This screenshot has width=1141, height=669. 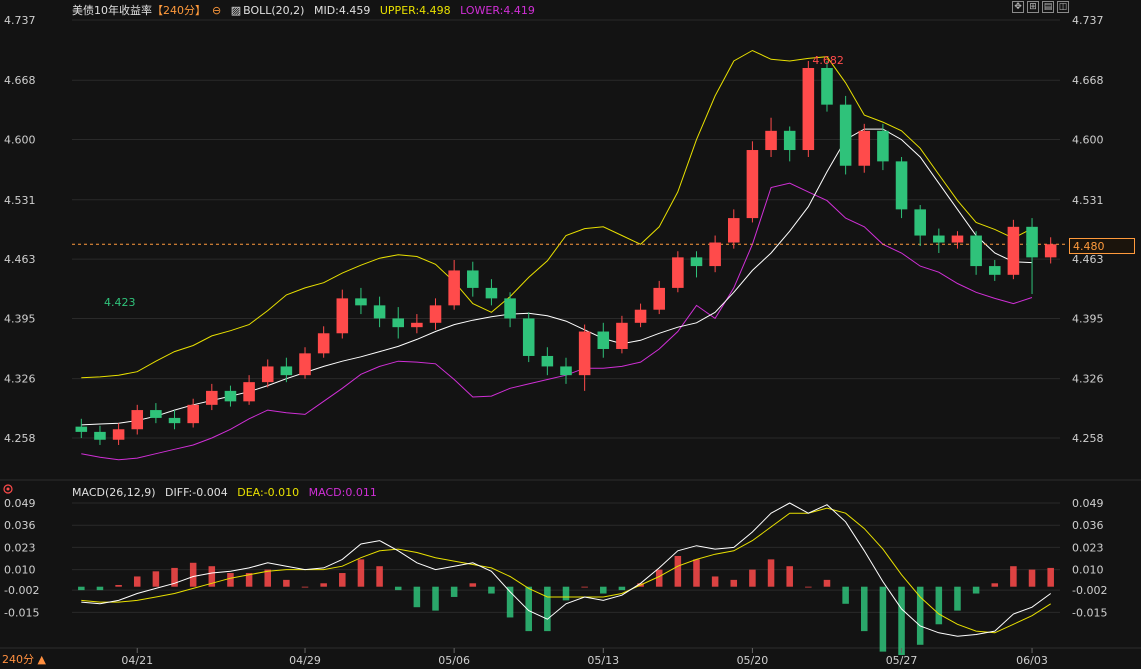 I want to click on crosshair-icon: ✥, so click(x=1018, y=7).